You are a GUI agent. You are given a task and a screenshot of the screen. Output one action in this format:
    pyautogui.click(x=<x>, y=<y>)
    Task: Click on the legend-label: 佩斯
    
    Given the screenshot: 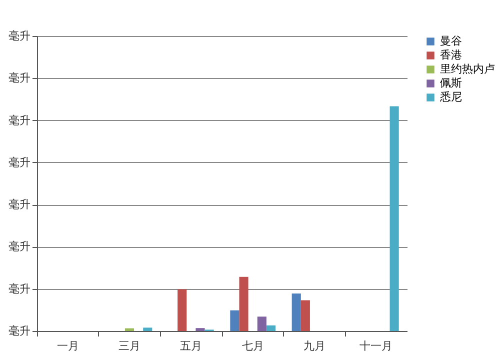 What is the action you would take?
    pyautogui.click(x=451, y=83)
    